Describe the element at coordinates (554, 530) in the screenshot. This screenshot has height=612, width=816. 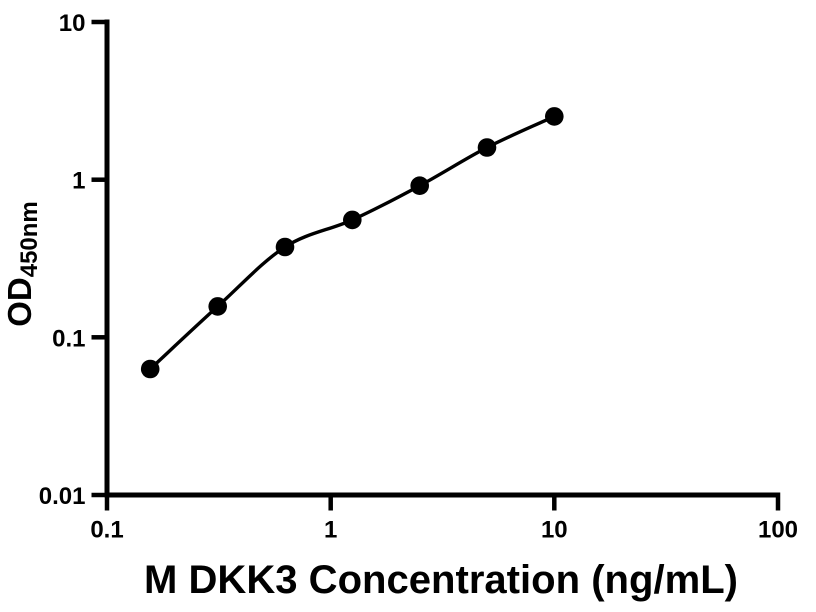
I see `x-tick-label: 10` at that location.